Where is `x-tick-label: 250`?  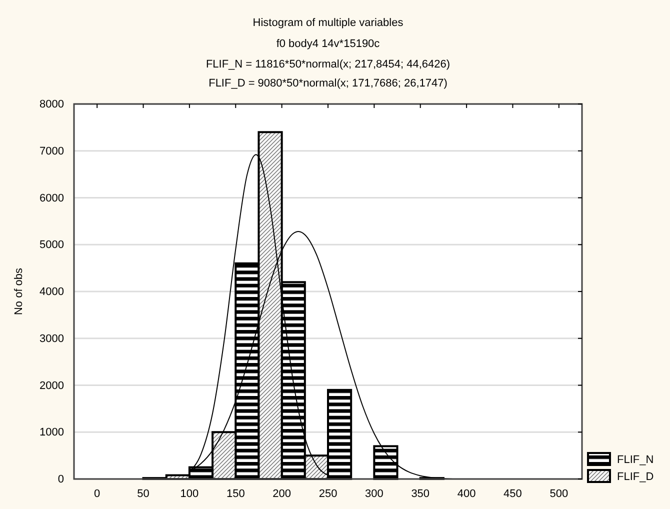
x-tick-label: 250 is located at coordinates (328, 494).